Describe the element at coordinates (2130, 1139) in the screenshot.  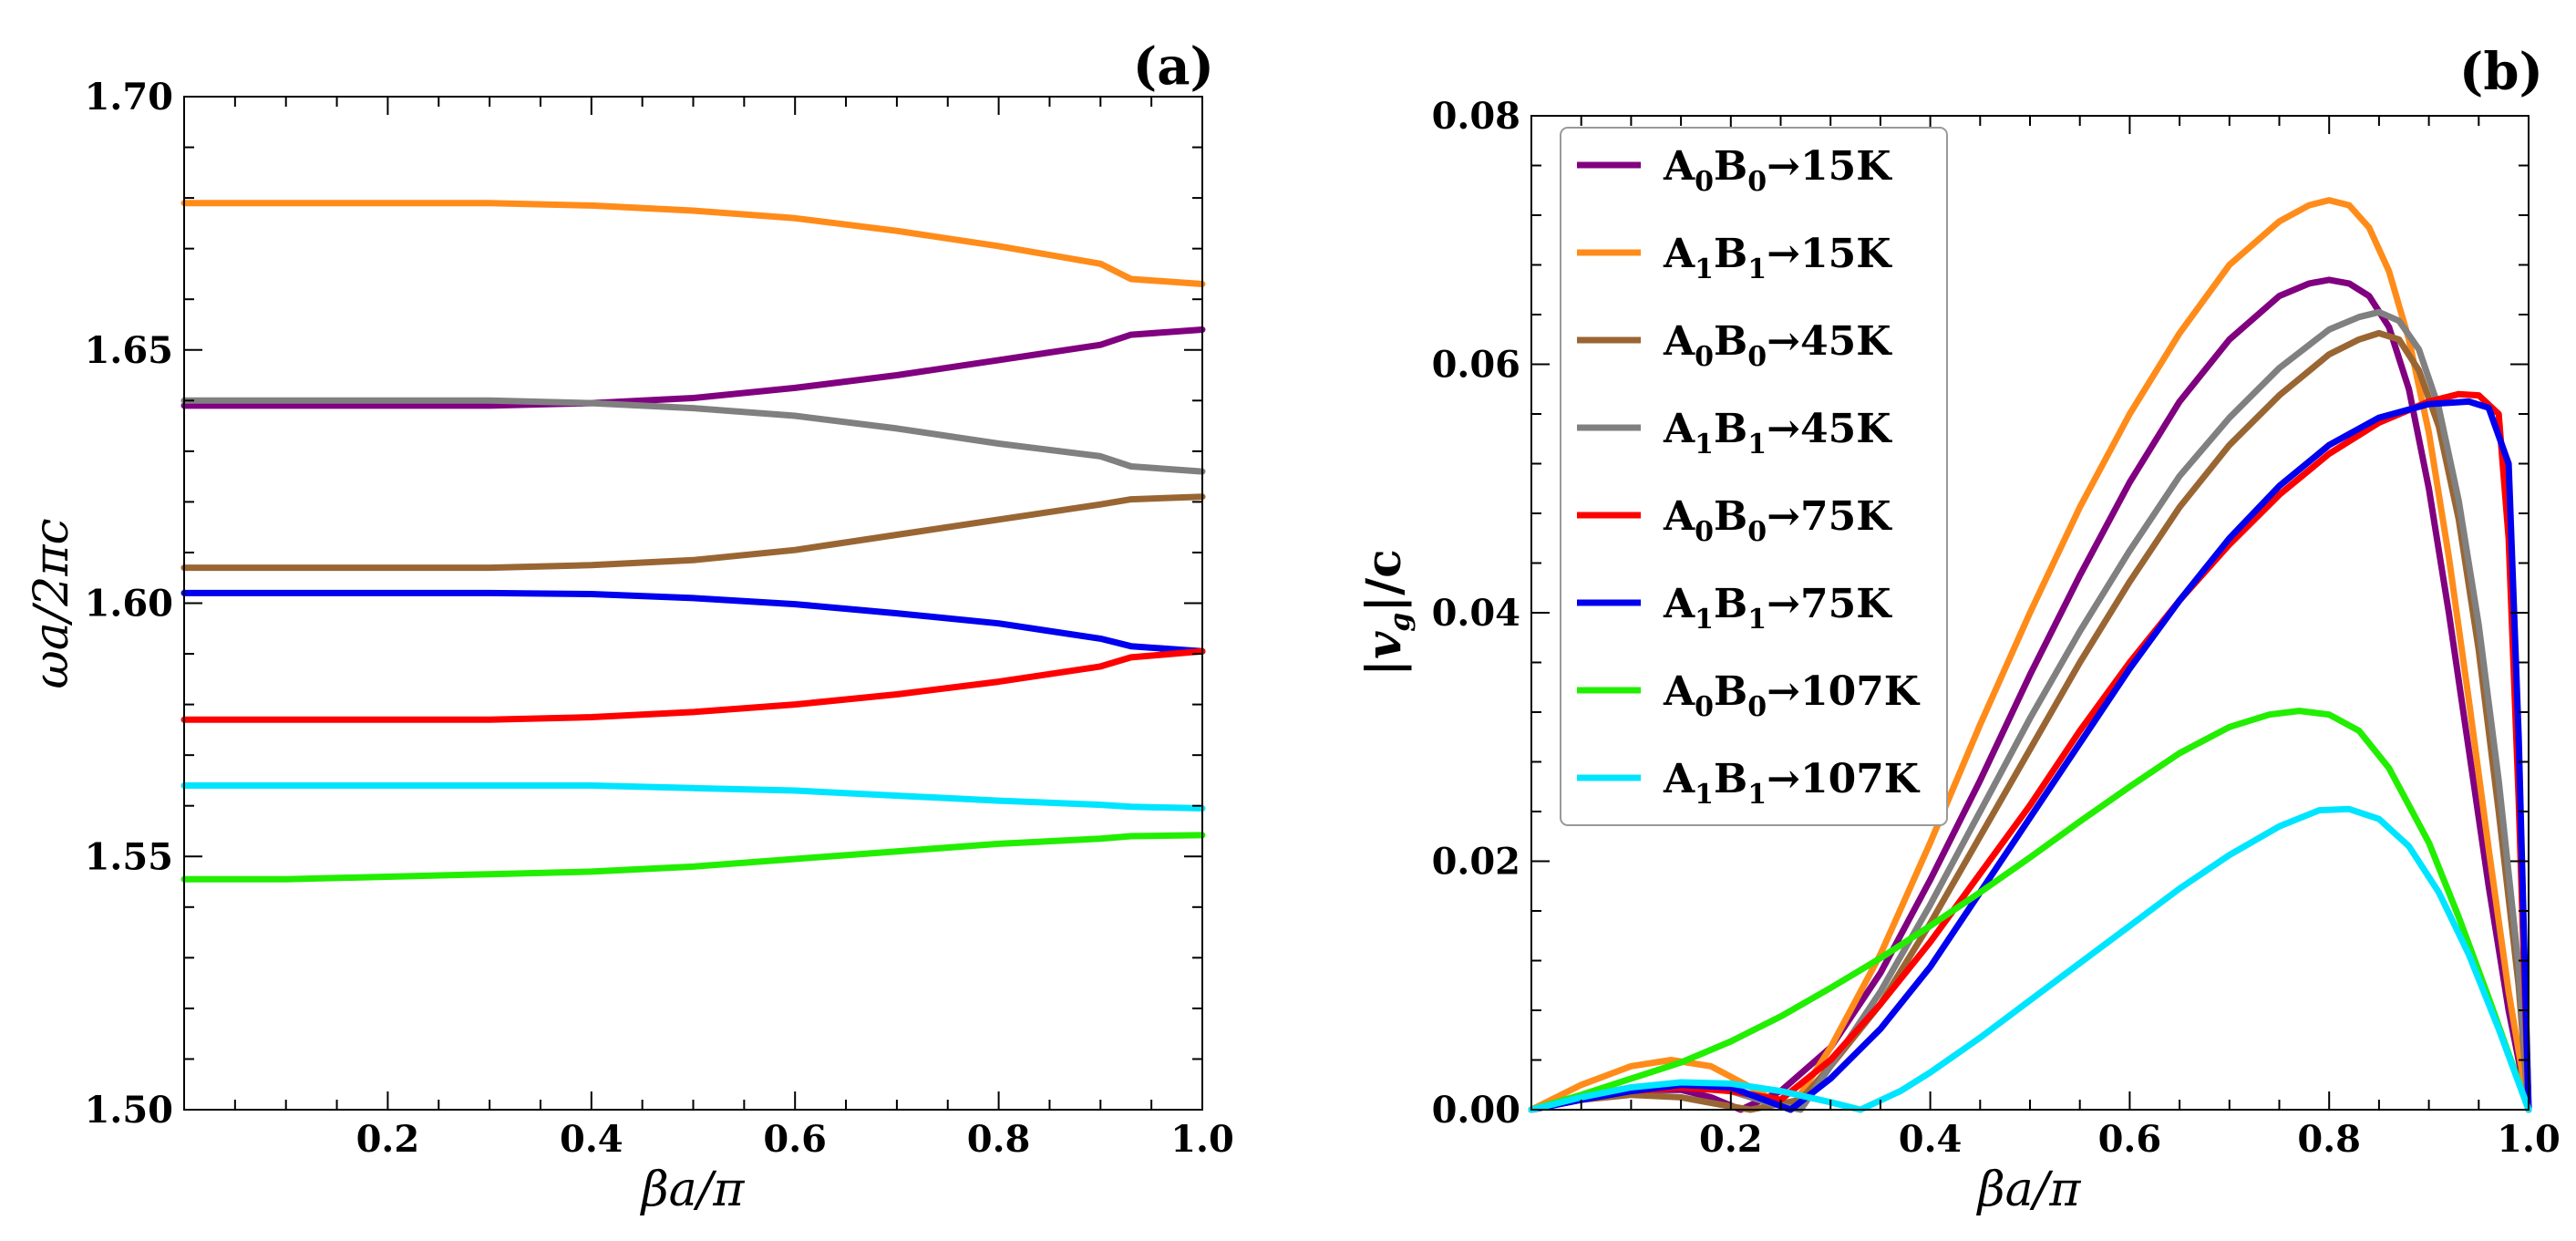
I see `x-tick-label-b: 0.6` at that location.